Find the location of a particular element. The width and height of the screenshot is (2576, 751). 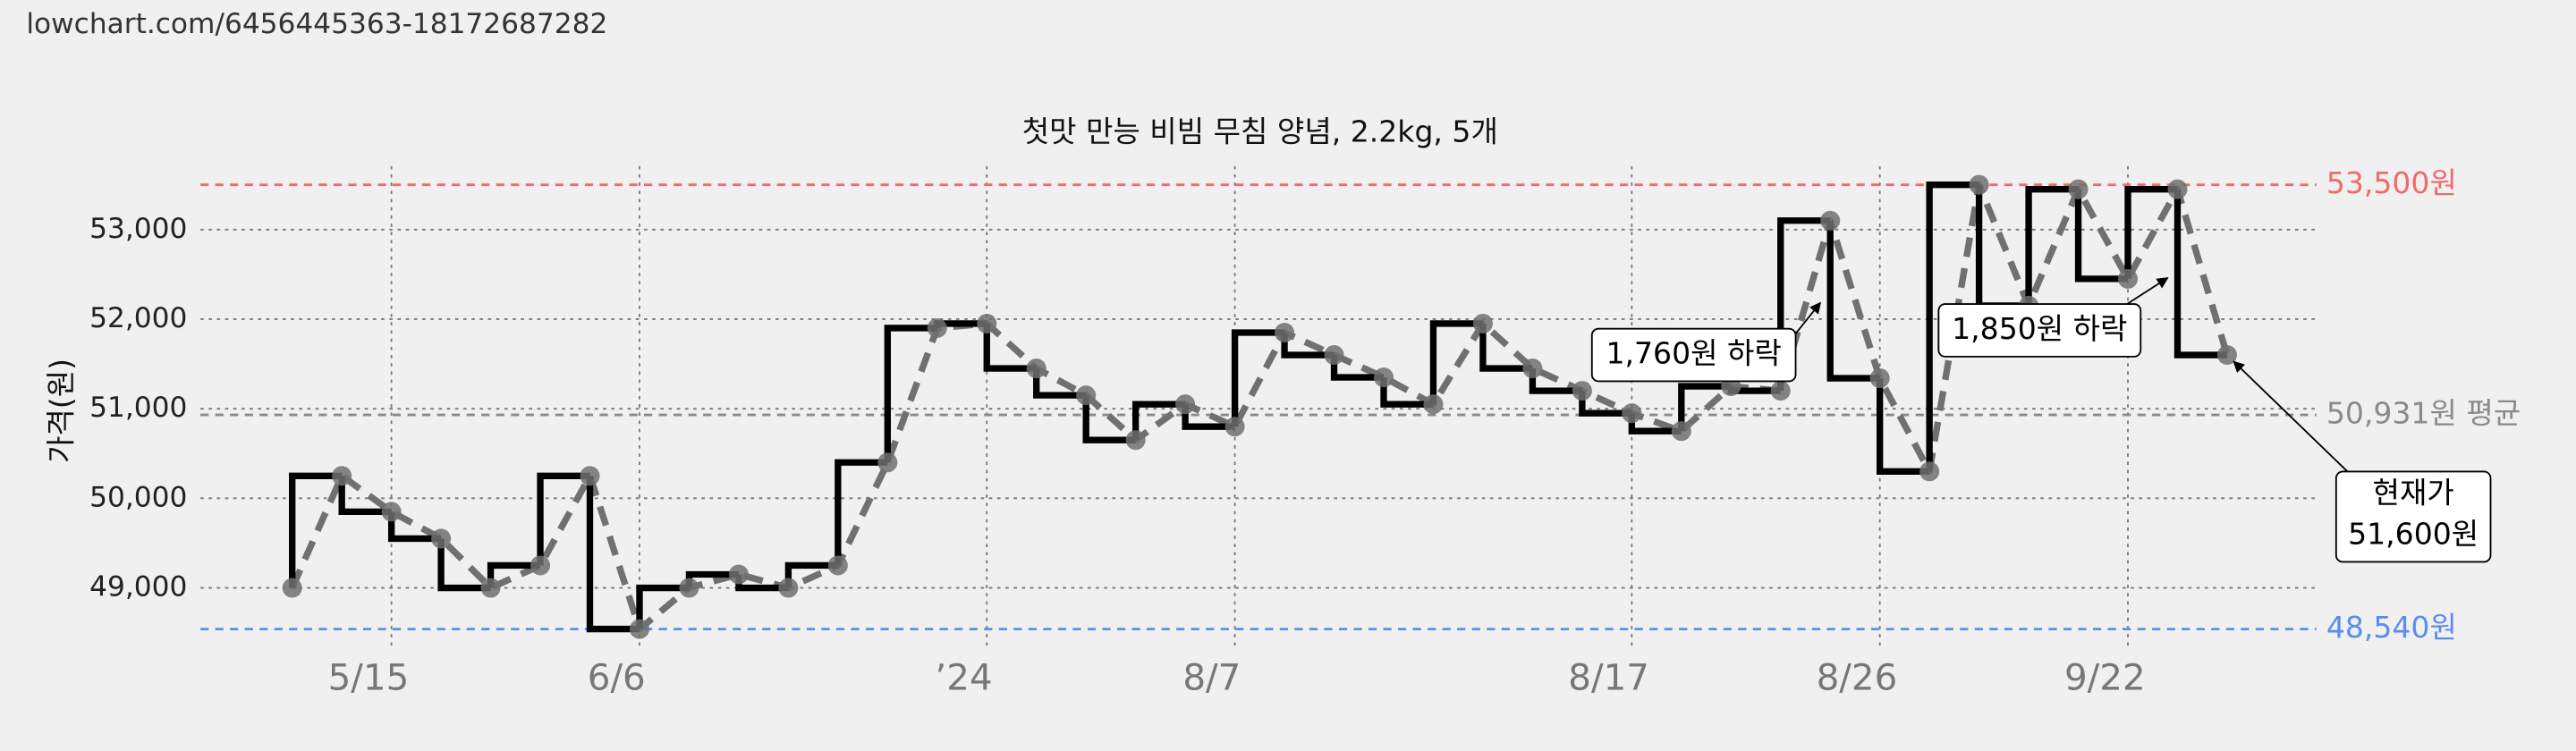

annotation-text: 1,760원 하락 is located at coordinates (1694, 353).